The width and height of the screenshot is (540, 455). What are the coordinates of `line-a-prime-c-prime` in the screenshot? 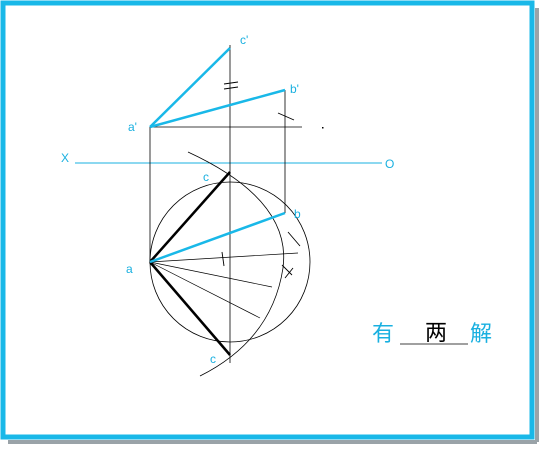 It's located at (190, 87).